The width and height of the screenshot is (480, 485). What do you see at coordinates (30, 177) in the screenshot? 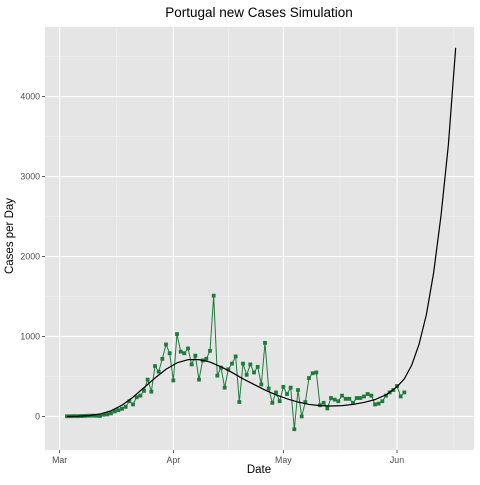
I see `y-tick-label: 3000` at bounding box center [30, 177].